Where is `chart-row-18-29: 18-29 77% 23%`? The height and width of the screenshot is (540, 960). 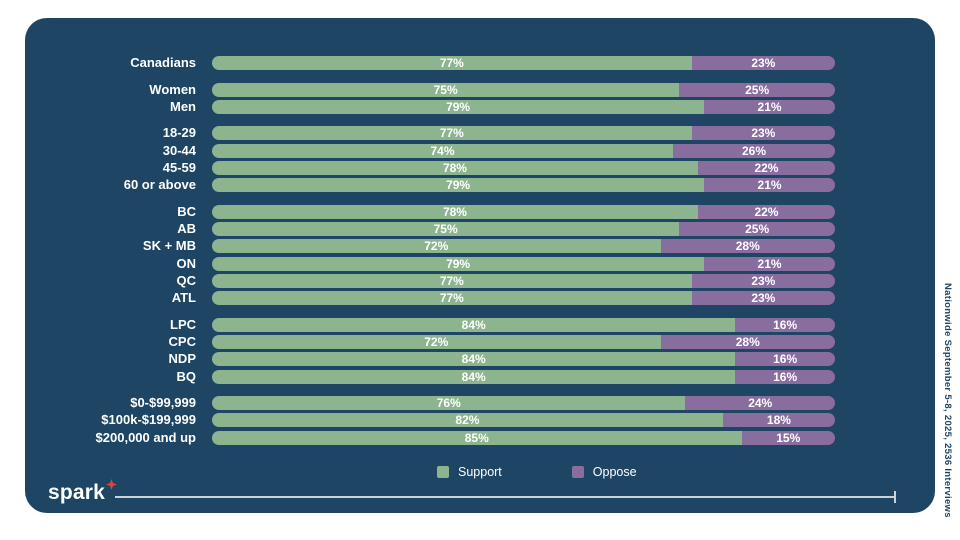 chart-row-18-29: 18-29 77% 23% is located at coordinates (438, 133).